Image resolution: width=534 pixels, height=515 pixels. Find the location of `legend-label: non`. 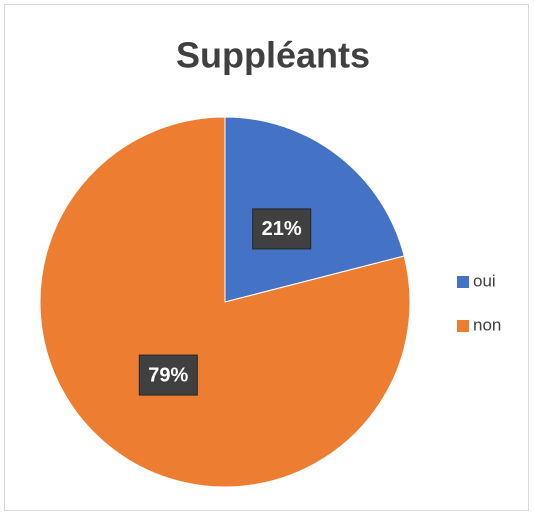

legend-label: non is located at coordinates (487, 324).